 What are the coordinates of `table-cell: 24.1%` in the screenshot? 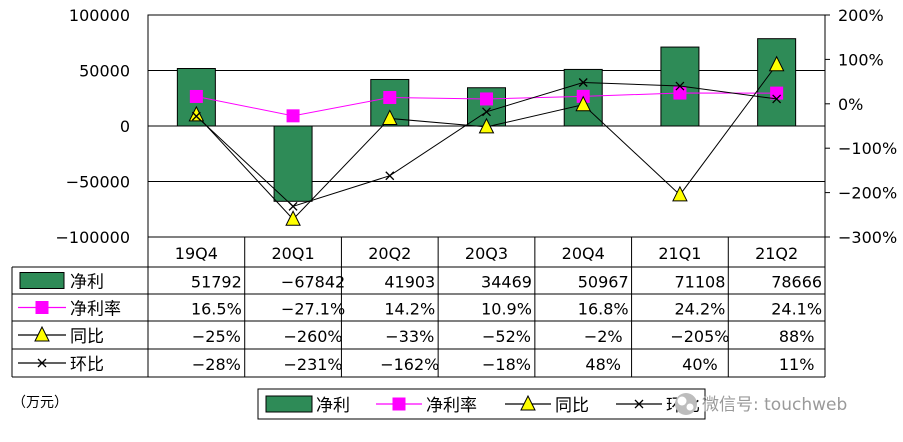 It's located at (796, 309).